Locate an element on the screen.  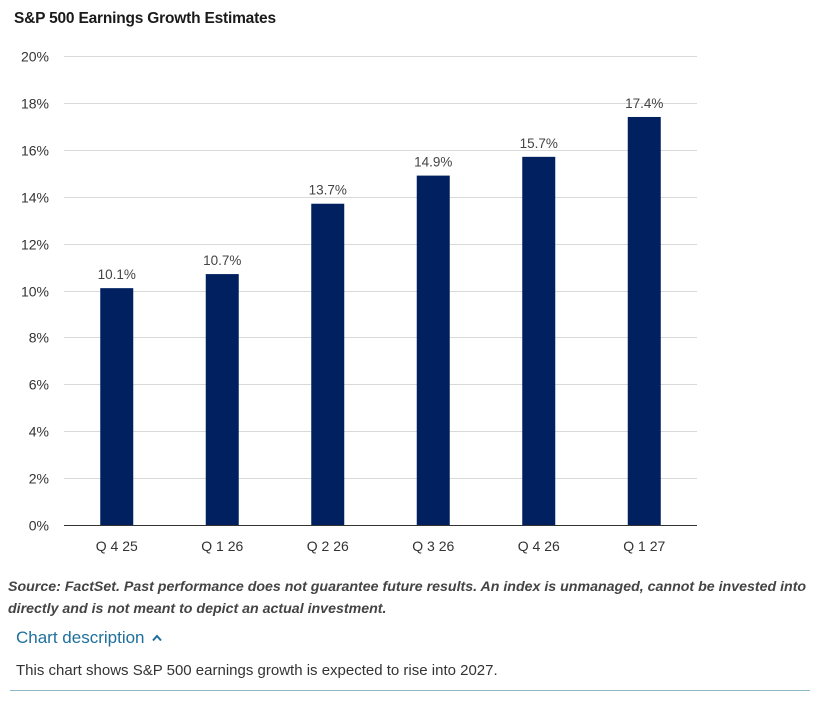
chart-description-toggle: Chart description is located at coordinates (89, 638).